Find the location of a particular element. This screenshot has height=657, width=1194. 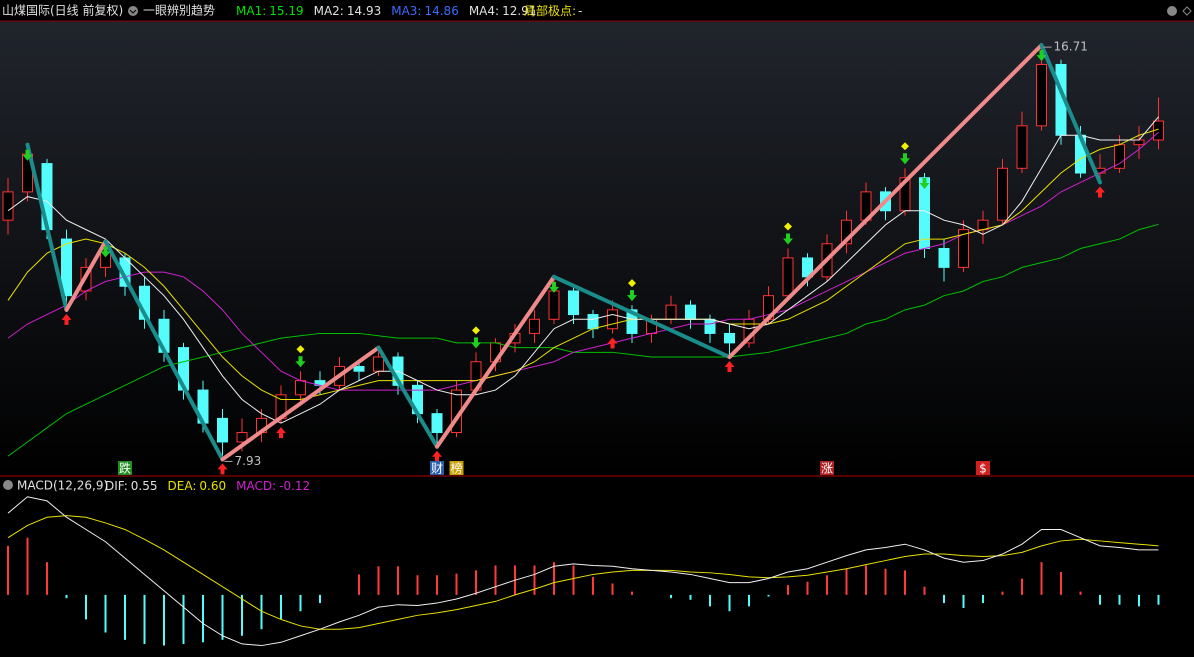

dropdown-icon is located at coordinates (133, 11).